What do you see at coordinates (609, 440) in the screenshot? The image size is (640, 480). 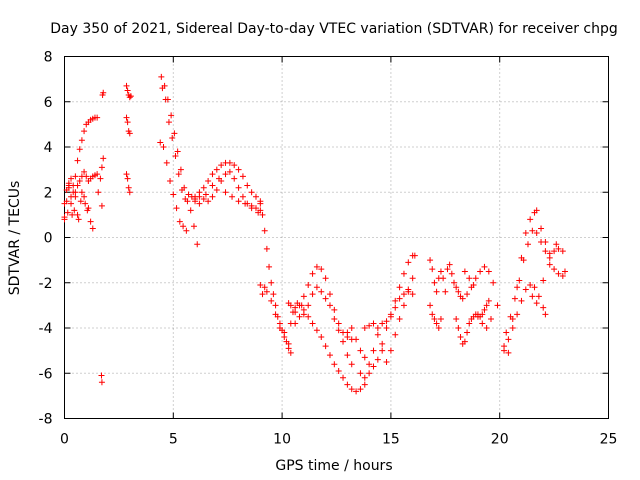 I see `x-tick-label: 25` at bounding box center [609, 440].